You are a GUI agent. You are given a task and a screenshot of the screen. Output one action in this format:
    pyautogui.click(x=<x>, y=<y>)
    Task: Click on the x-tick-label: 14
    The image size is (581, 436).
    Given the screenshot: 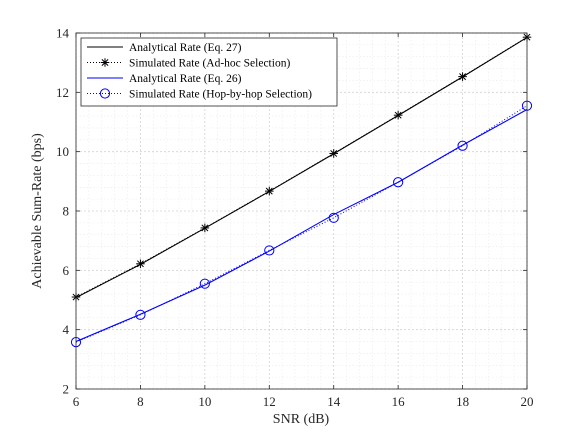 What is the action you would take?
    pyautogui.click(x=334, y=401)
    